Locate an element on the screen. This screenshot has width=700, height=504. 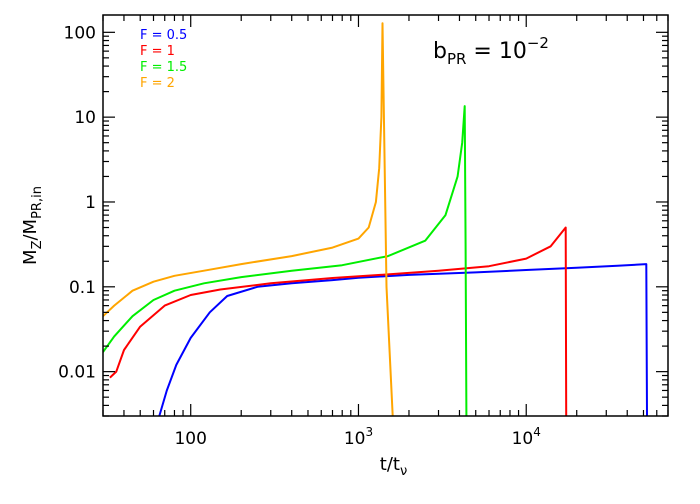
x-tick-label: 10³ is located at coordinates (358, 437).